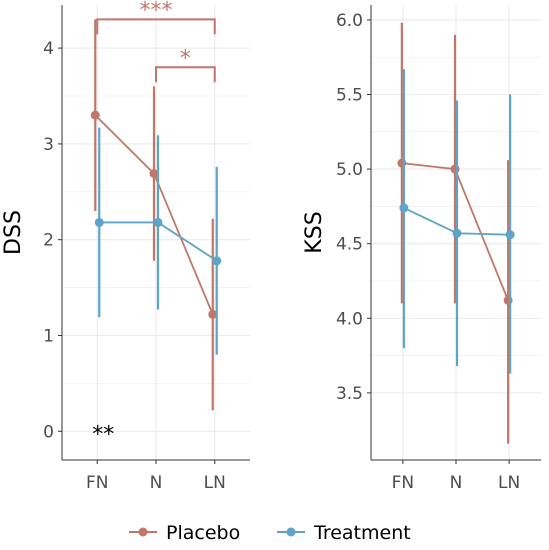 This screenshot has width=549, height=550. I want to click on legend-label-placebo: Placebo, so click(203, 533).